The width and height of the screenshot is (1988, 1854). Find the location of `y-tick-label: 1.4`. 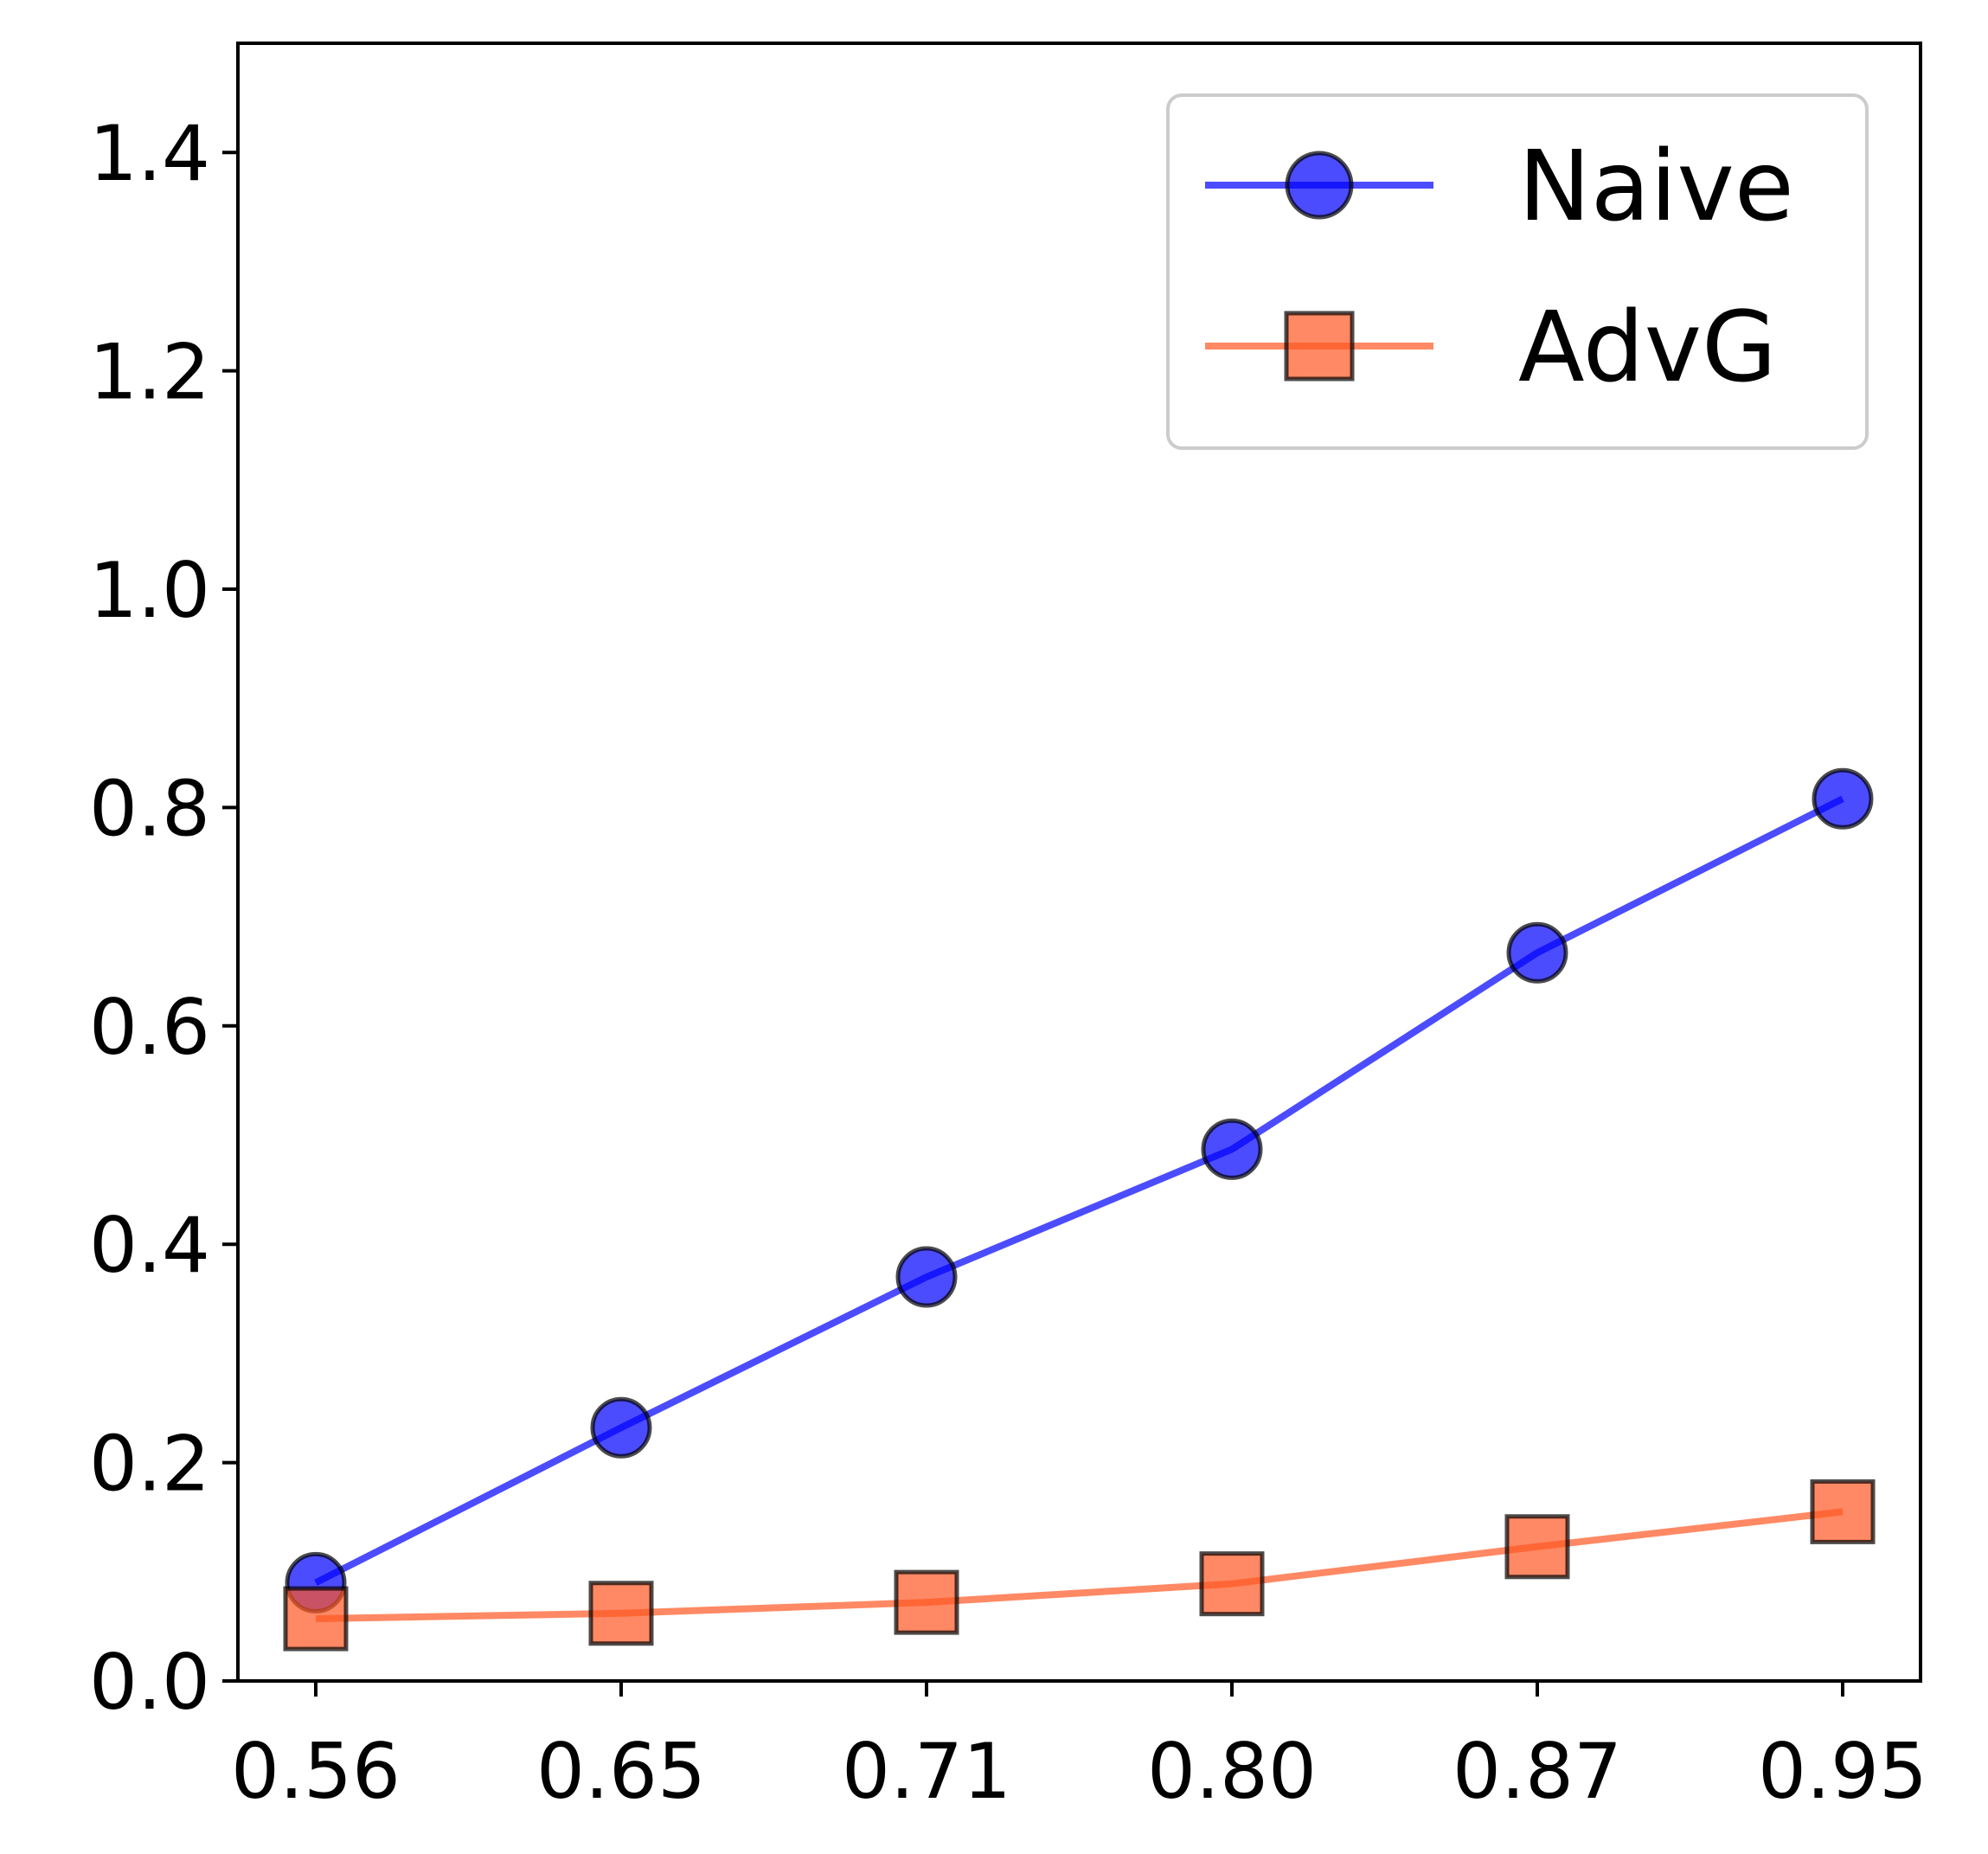

y-tick-label: 1.4 is located at coordinates (149, 153).